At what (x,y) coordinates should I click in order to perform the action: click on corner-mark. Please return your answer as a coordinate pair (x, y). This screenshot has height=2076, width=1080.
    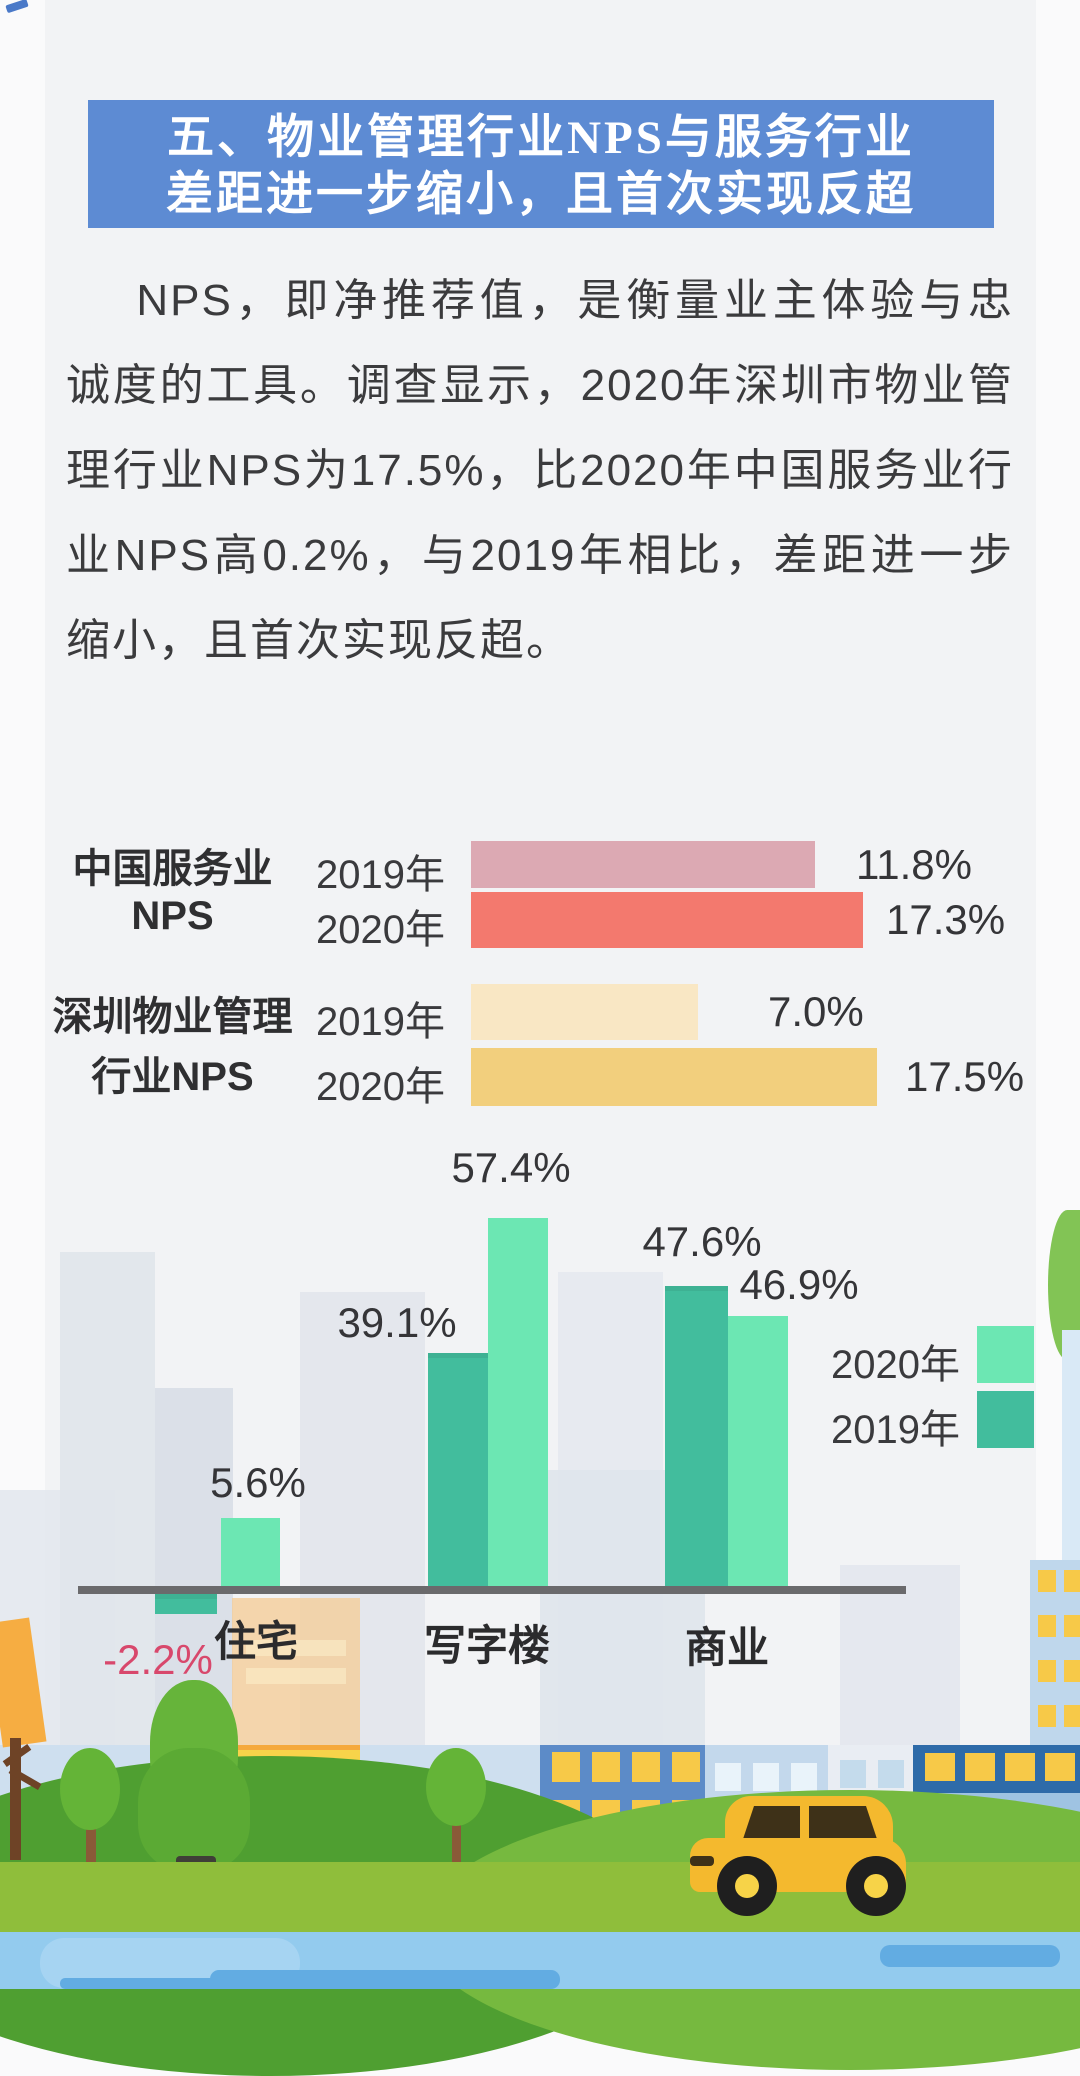
    Looking at the image, I should click on (17, 7).